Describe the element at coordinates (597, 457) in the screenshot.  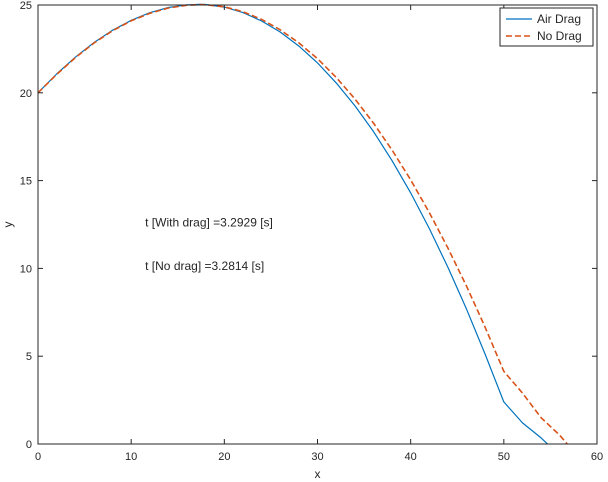
I see `x-tick-label: 60` at that location.